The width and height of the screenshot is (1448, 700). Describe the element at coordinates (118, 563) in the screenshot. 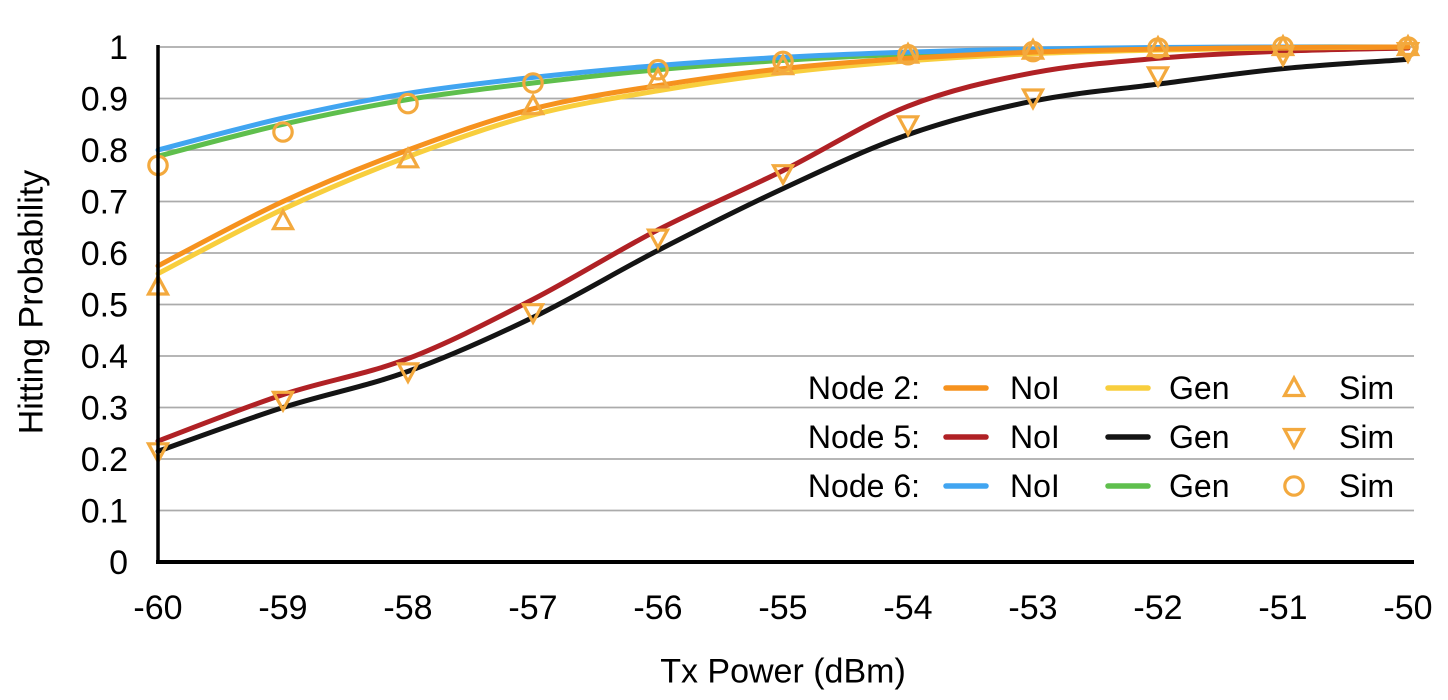

I see `y-tick-label: 0` at that location.